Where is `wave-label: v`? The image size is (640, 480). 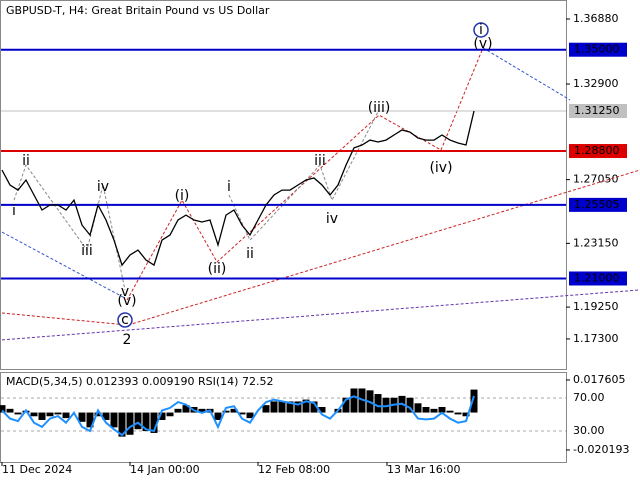 wave-label: v is located at coordinates (125, 292).